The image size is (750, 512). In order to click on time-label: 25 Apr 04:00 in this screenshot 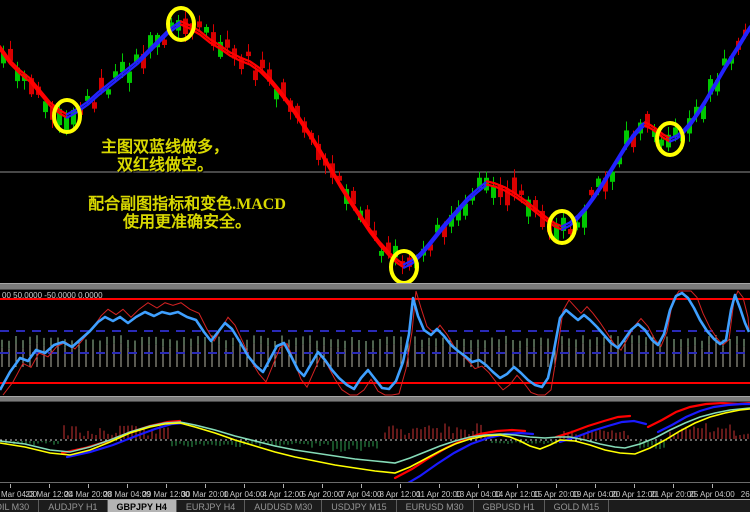, I will do `click(712, 494)`.